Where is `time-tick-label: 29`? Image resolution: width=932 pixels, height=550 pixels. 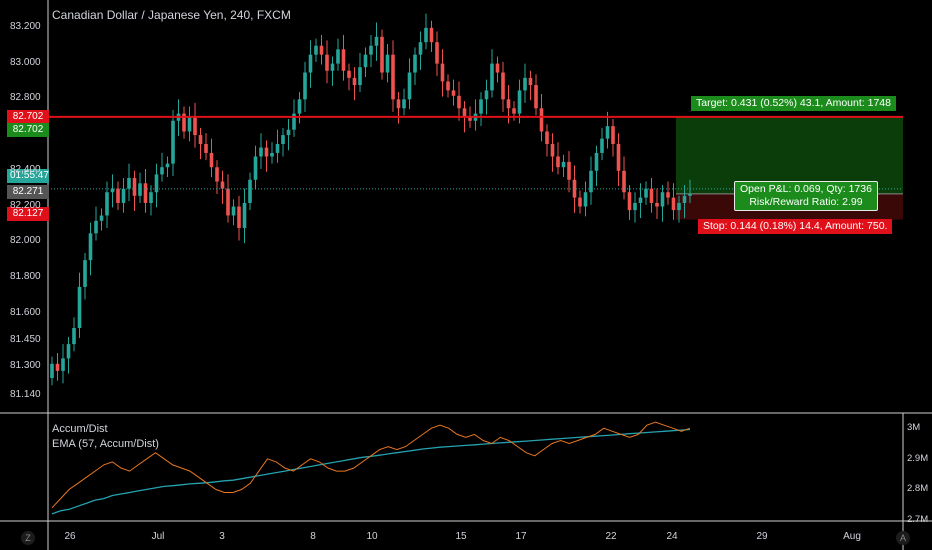
time-tick-label: 29 is located at coordinates (762, 536).